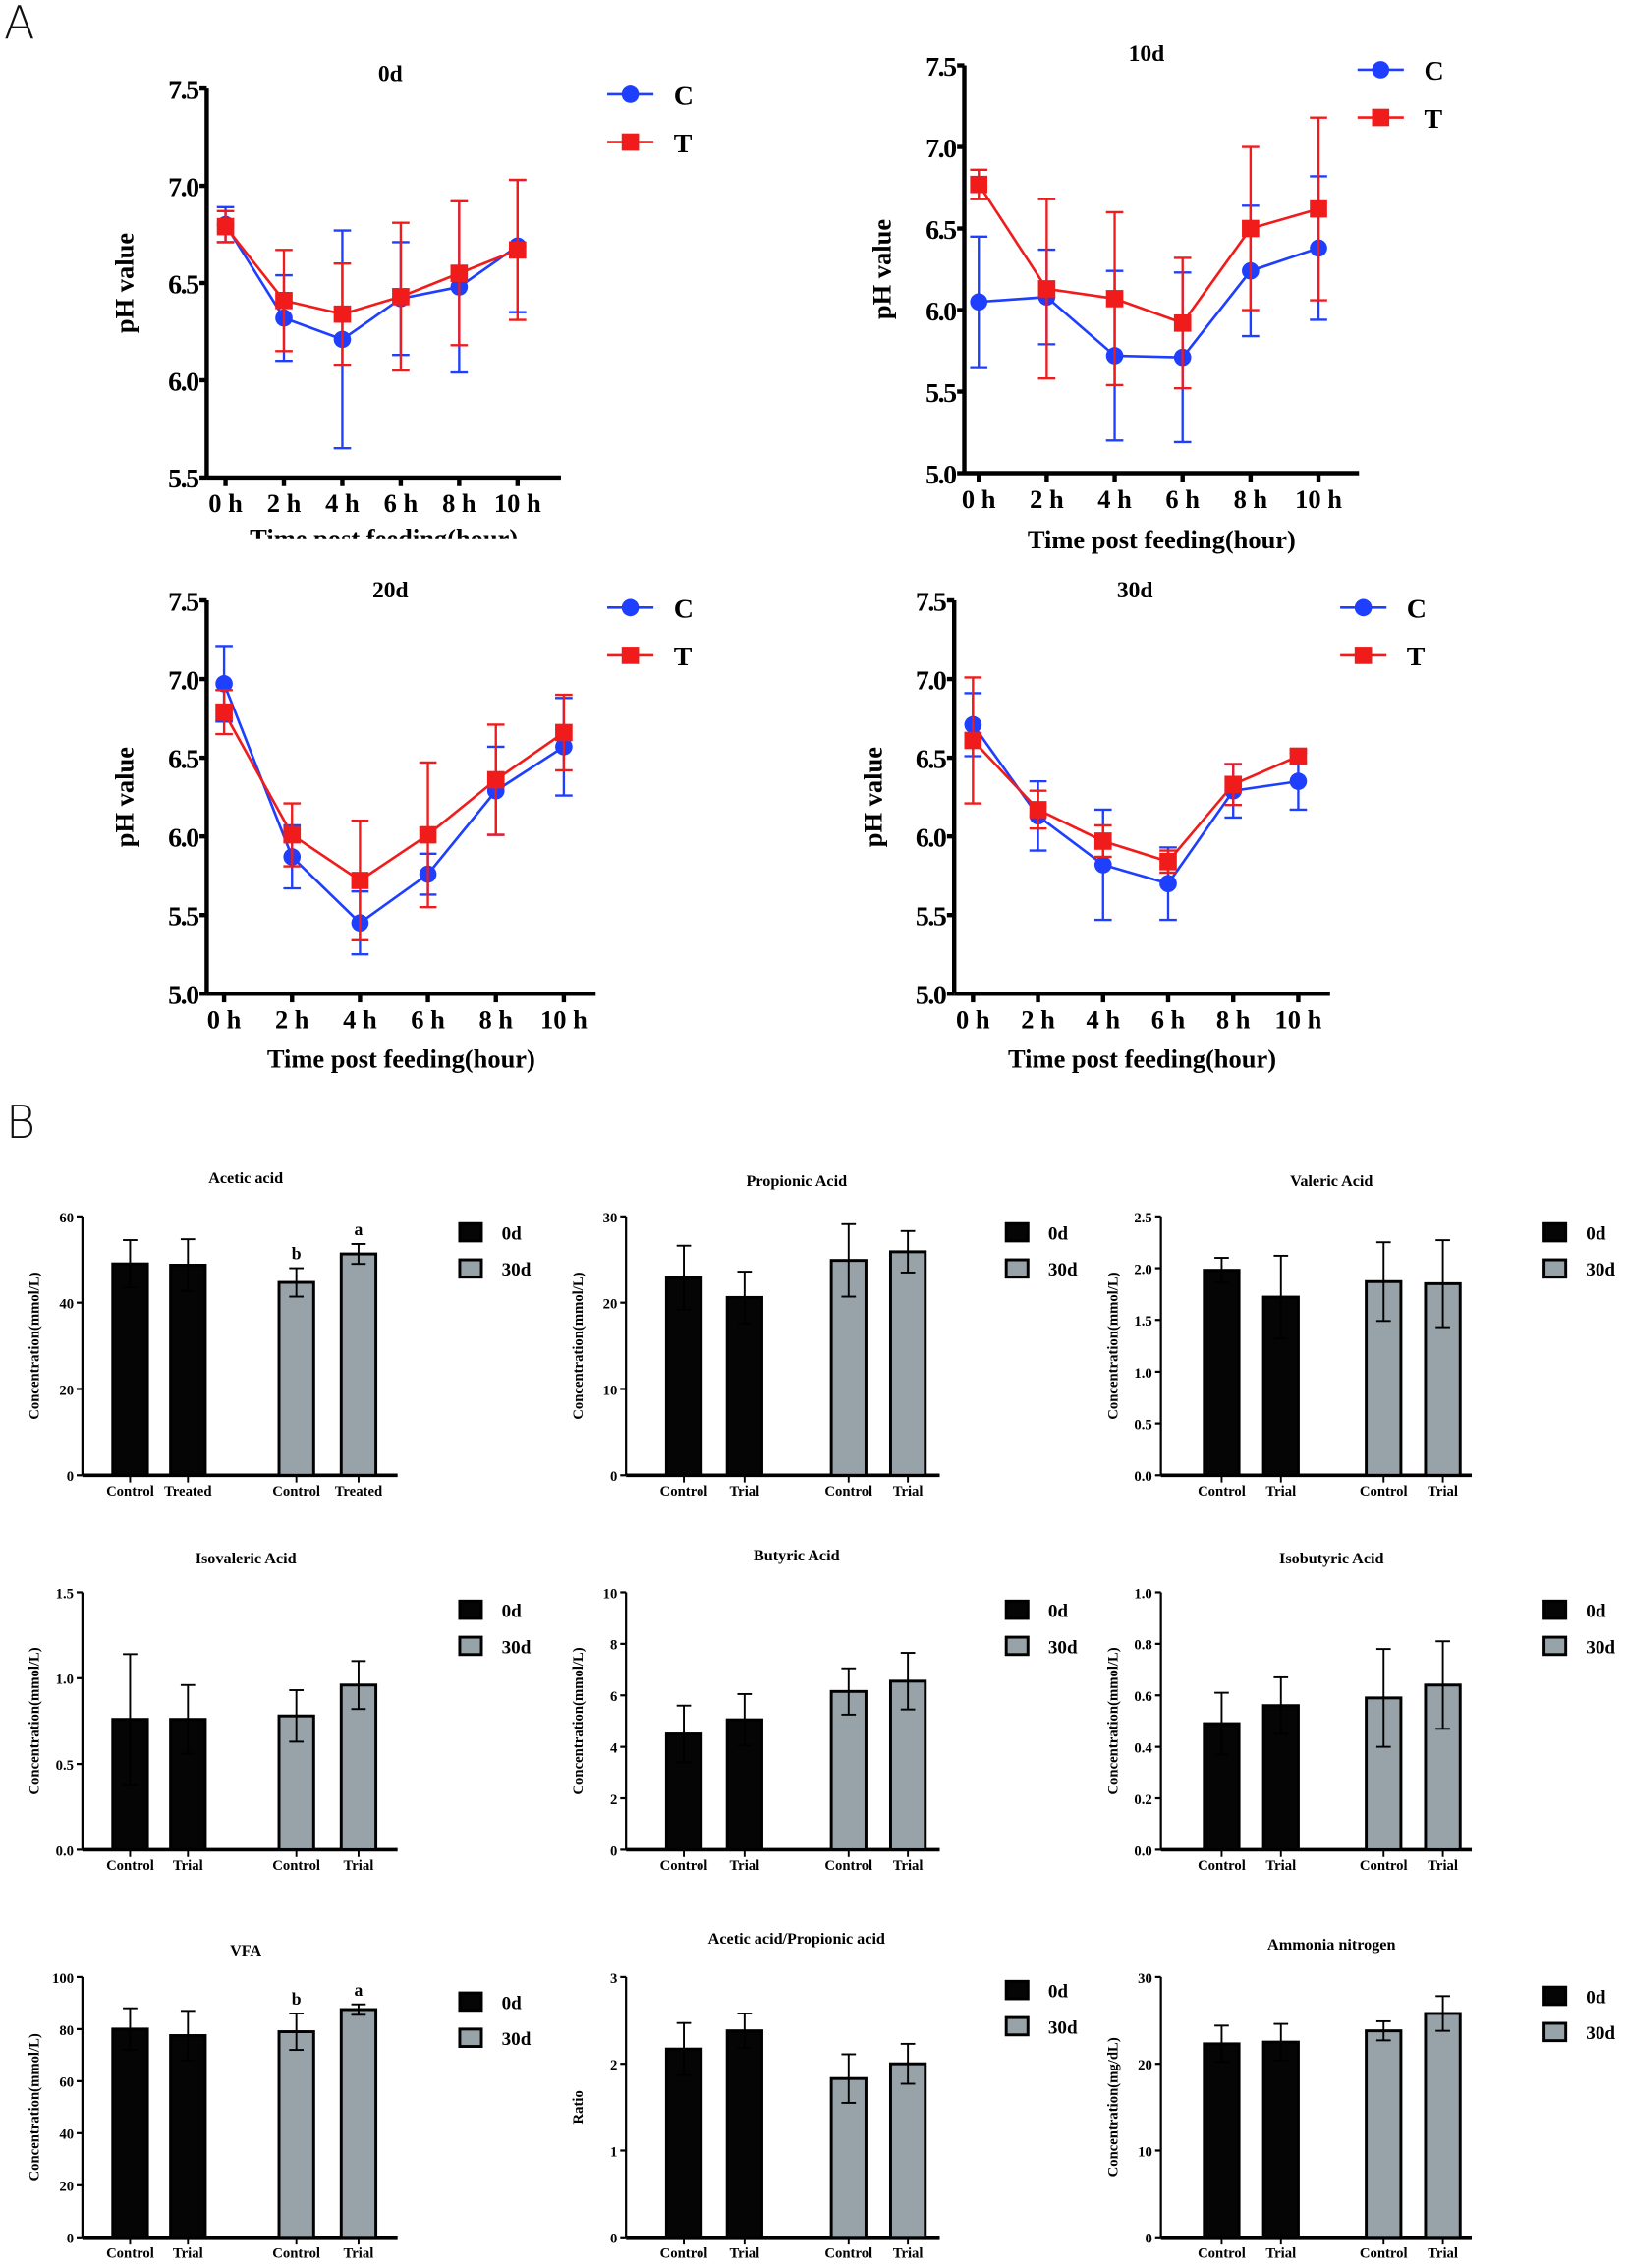 This screenshot has height=2268, width=1625. Describe the element at coordinates (390, 75) in the screenshot. I see `chart-title: 0d` at that location.